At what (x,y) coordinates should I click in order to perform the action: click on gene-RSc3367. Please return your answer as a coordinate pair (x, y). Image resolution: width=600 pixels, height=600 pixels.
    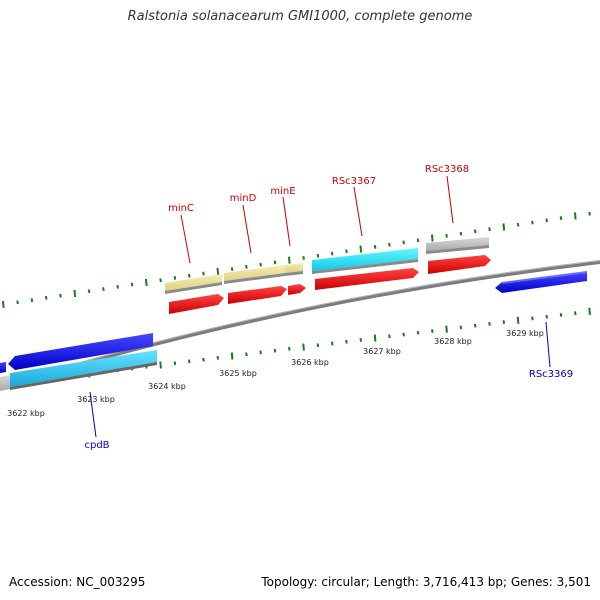
    Looking at the image, I should click on (365, 269).